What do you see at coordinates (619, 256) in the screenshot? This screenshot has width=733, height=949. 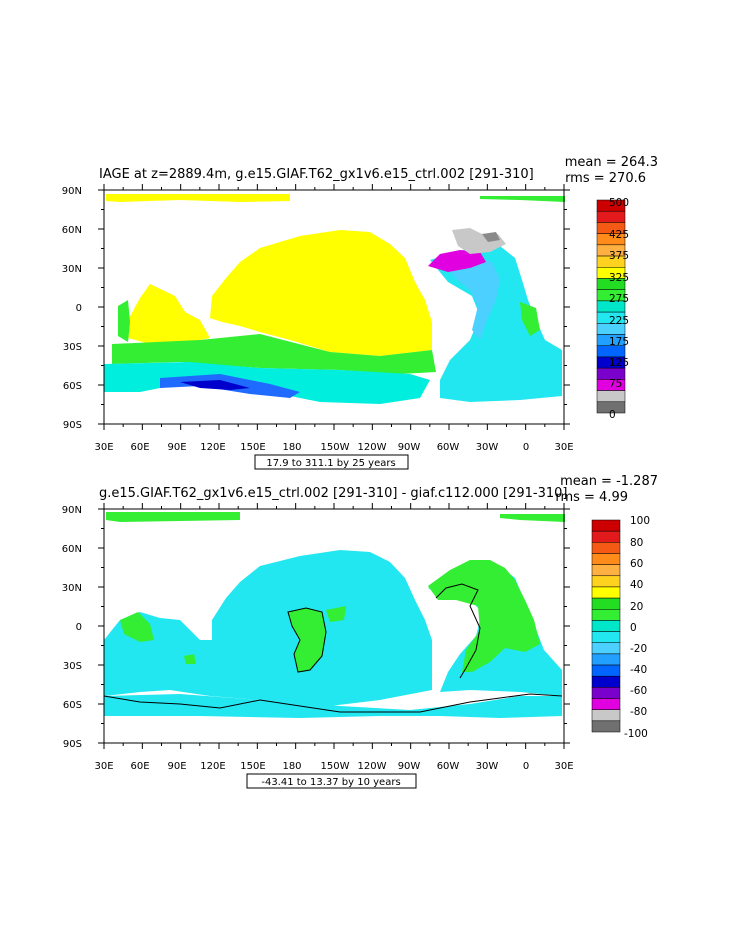 I see `colorbar-label: 375` at bounding box center [619, 256].